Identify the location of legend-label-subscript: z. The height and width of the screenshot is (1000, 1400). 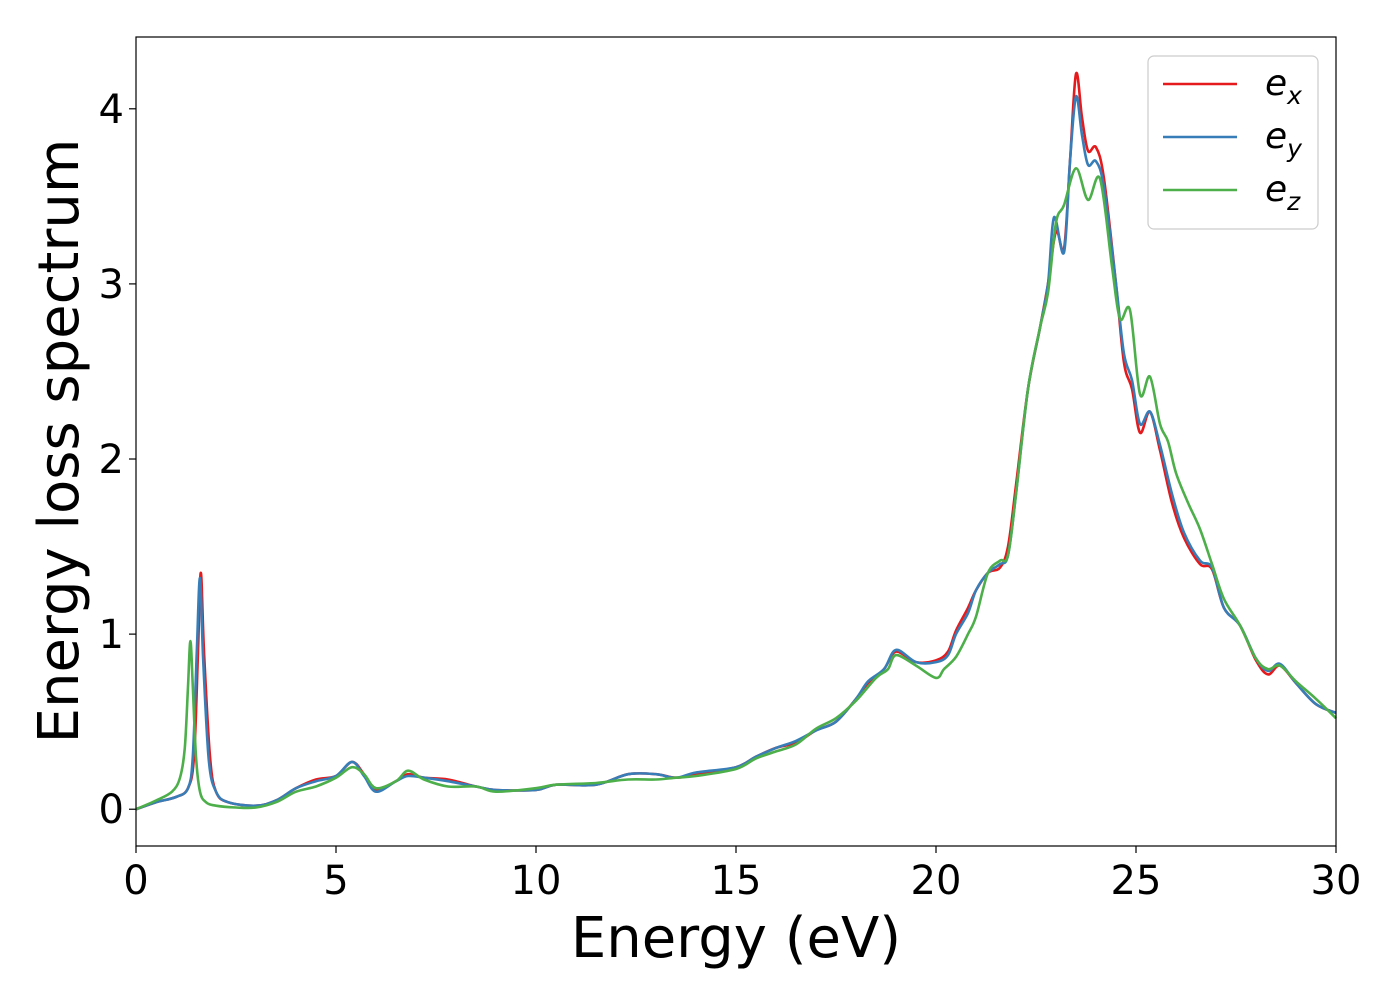
(1293, 201).